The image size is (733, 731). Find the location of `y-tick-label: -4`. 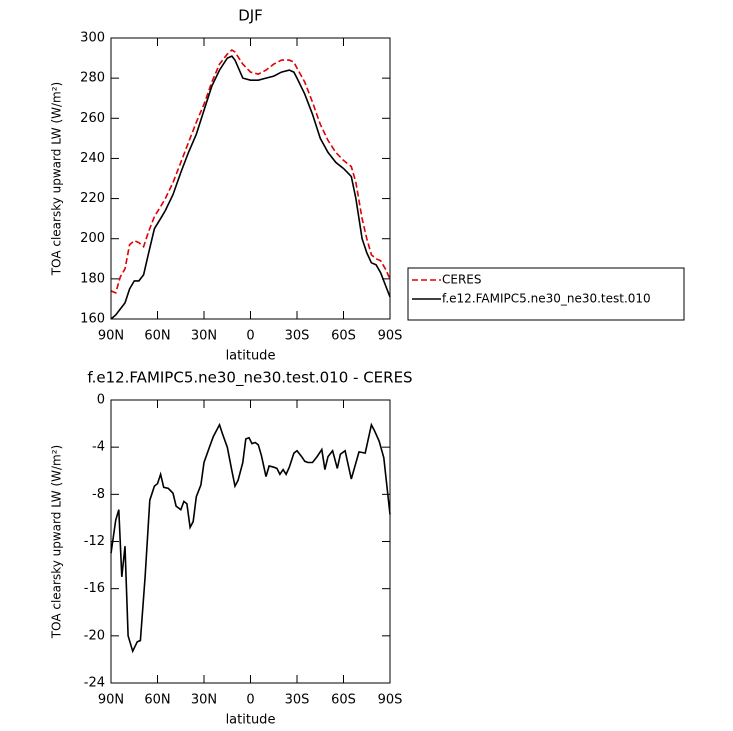

y-tick-label: -4 is located at coordinates (98, 447).